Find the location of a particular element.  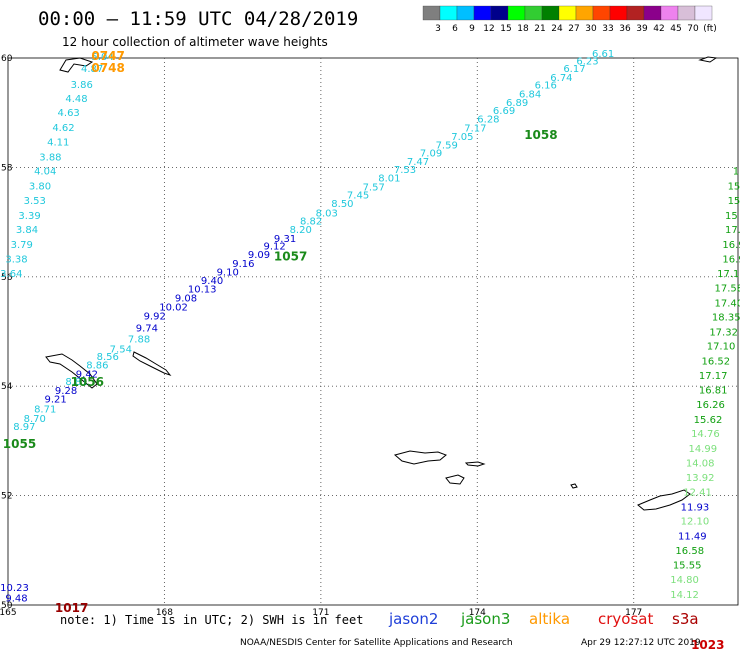

island-kiska is located at coordinates (664, 500).